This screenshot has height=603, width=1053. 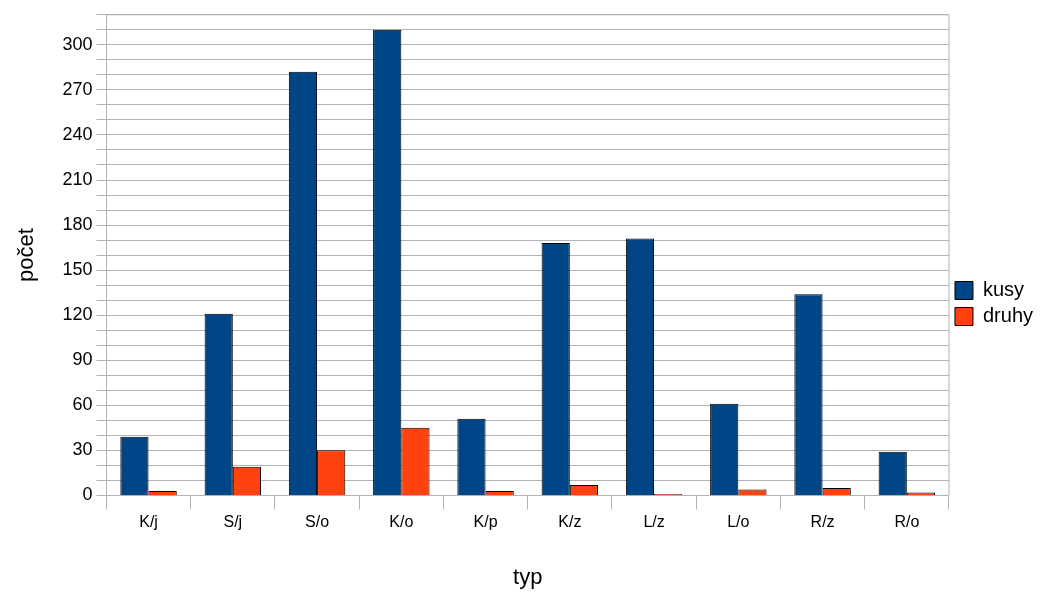 I want to click on x-axis-title: typ, so click(x=528, y=576).